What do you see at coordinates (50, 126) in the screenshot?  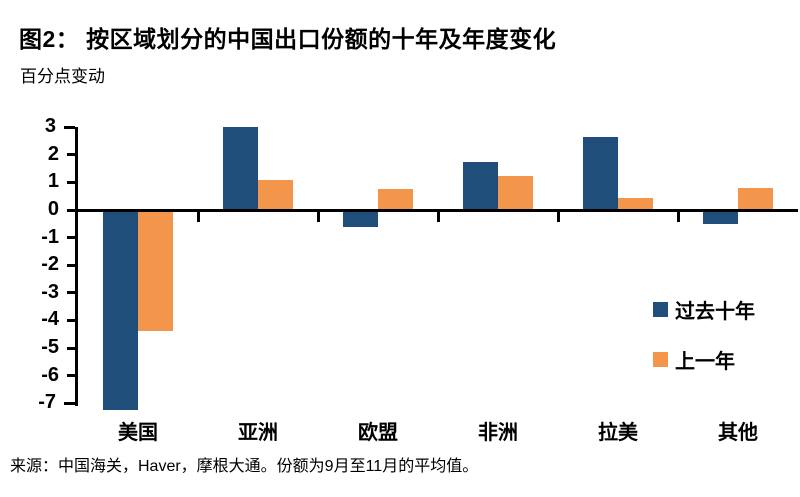 I see `y-tick-label-3: 3` at bounding box center [50, 126].